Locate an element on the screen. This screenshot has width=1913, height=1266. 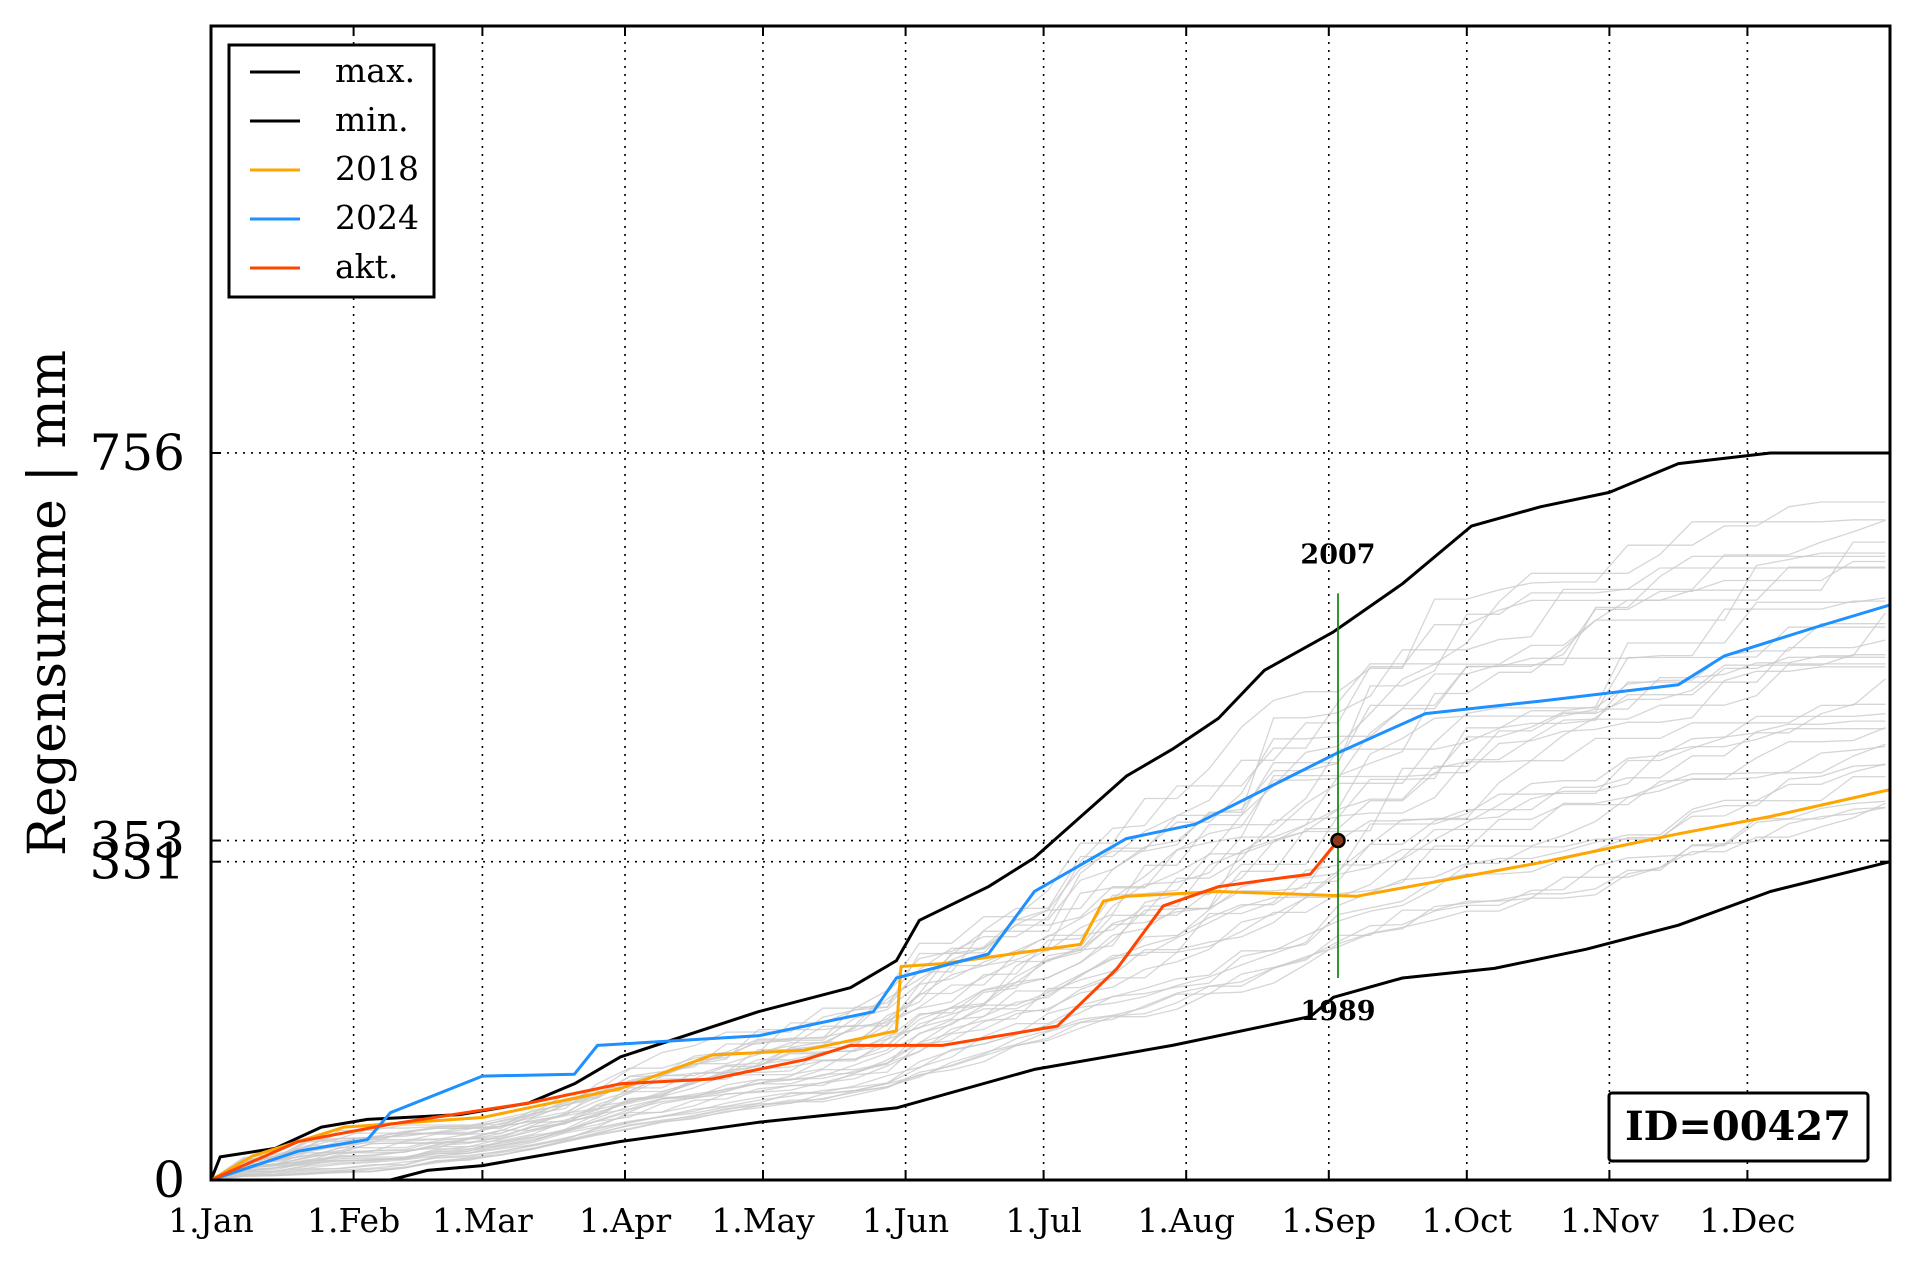
legend-label: 2024 is located at coordinates (377, 217).